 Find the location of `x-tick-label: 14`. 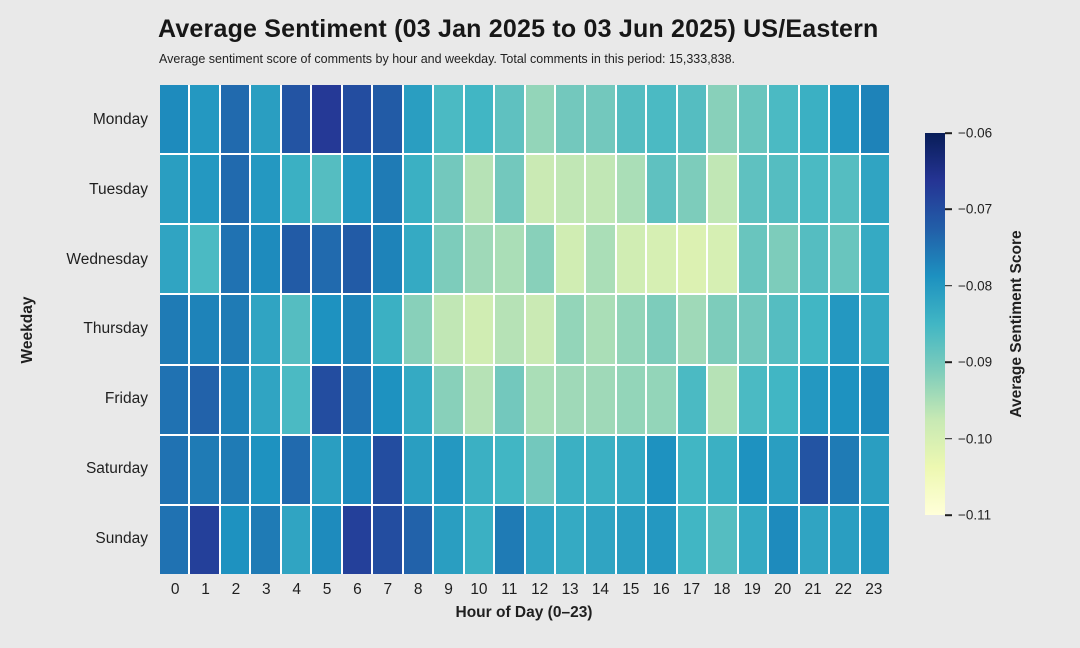

x-tick-label: 14 is located at coordinates (600, 589).